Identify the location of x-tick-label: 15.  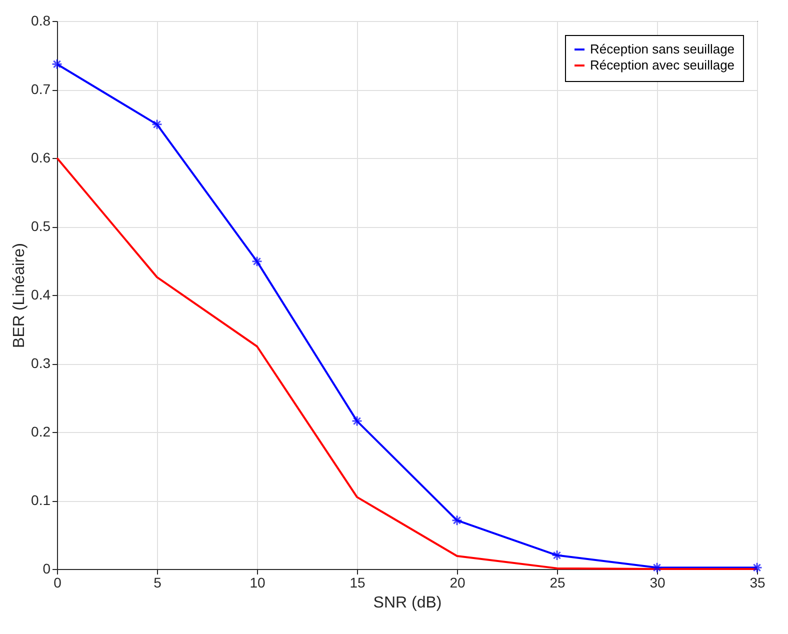
(358, 582).